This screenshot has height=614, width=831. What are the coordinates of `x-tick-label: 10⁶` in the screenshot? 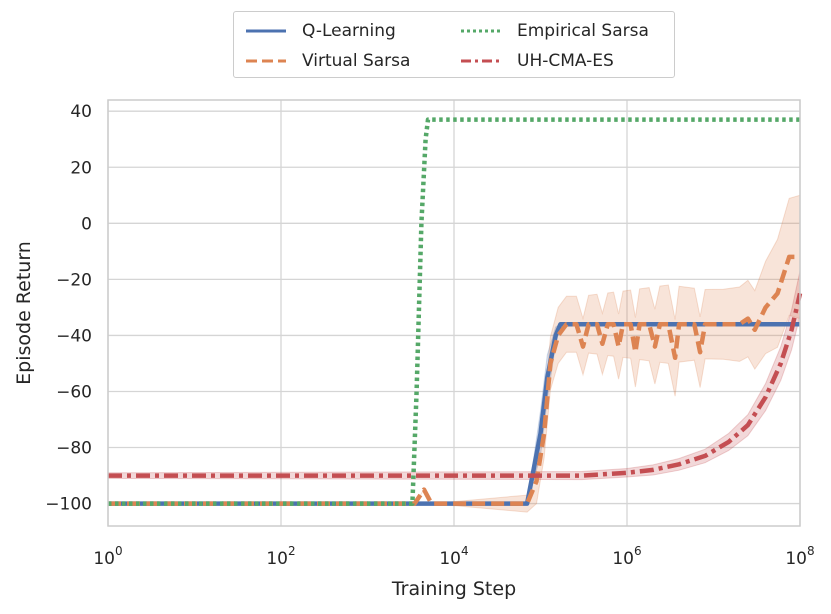 It's located at (626, 556).